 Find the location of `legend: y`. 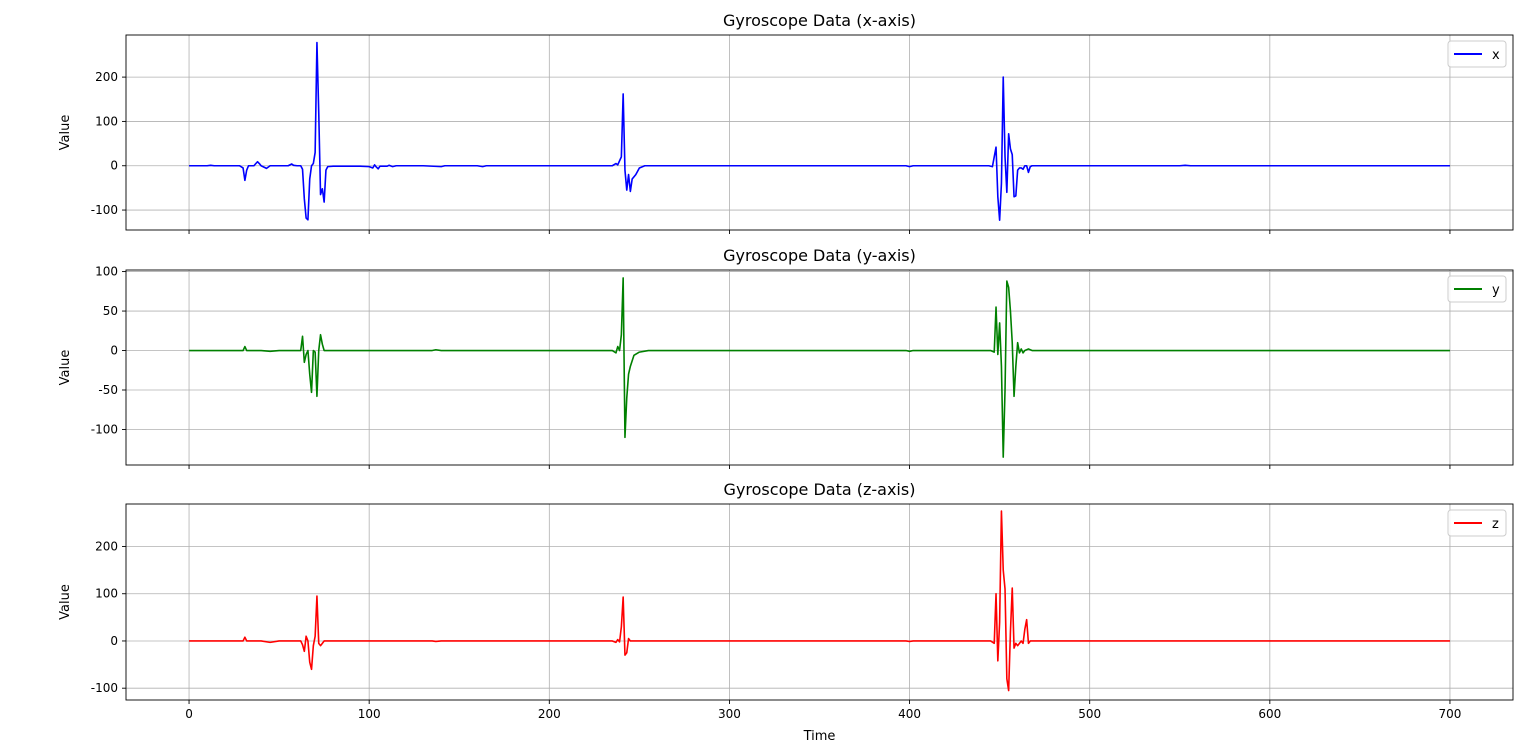

legend: y is located at coordinates (1477, 289).